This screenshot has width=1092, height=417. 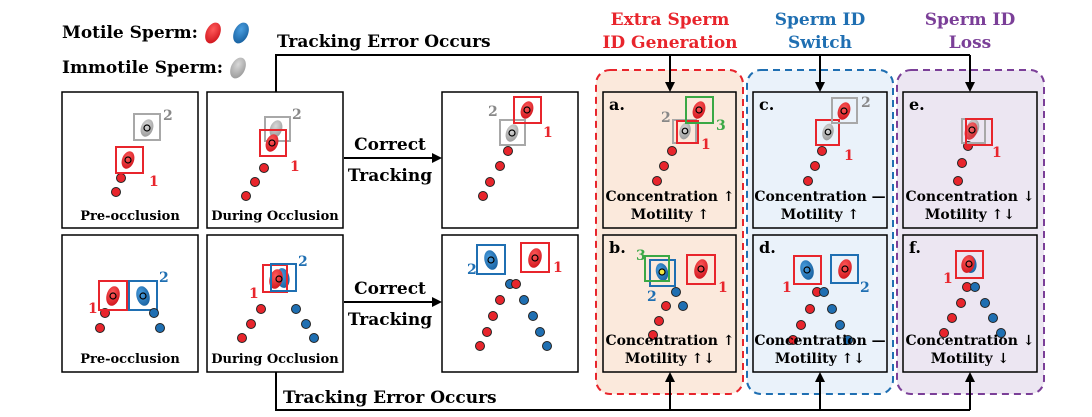 What do you see at coordinates (820, 303) in the screenshot?
I see `case-d-panel: d. 1 2 Concentration — Motility ↑↓` at bounding box center [820, 303].